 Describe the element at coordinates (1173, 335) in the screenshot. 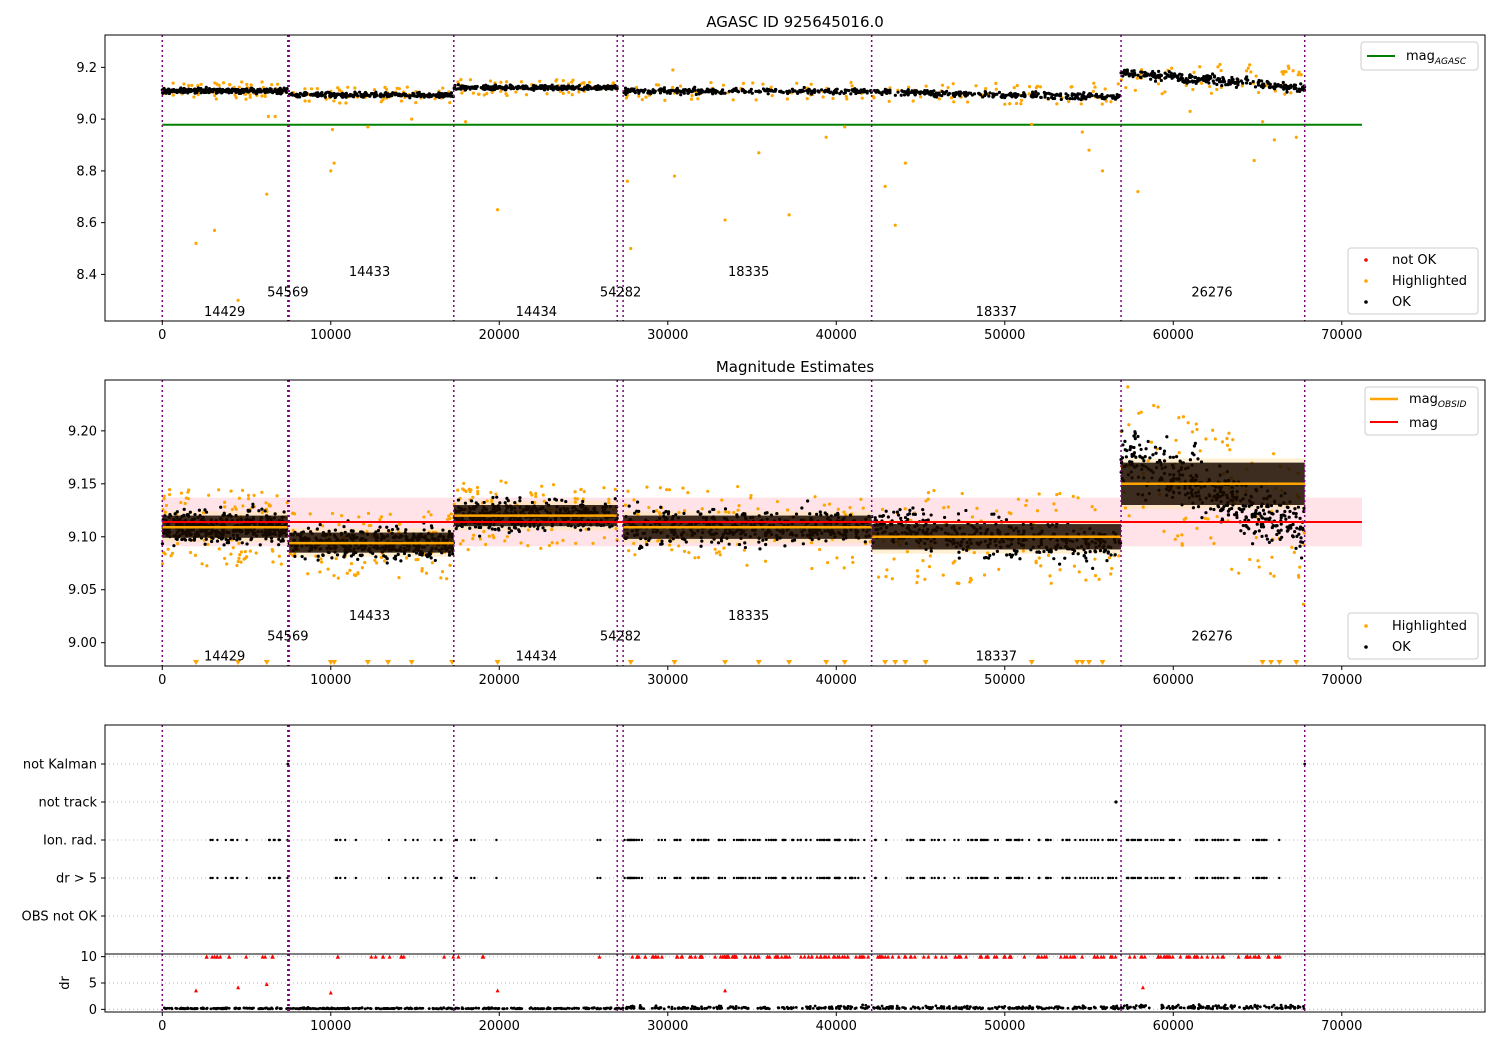

I see `x-tick-label: 60000` at that location.